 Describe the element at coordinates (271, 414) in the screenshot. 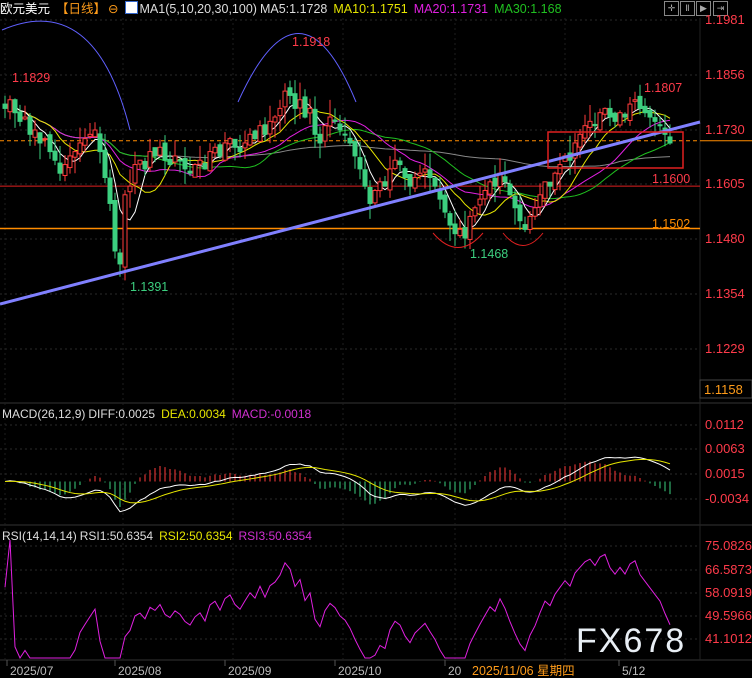

I see `macd-value: MACD:-0.0018` at that location.